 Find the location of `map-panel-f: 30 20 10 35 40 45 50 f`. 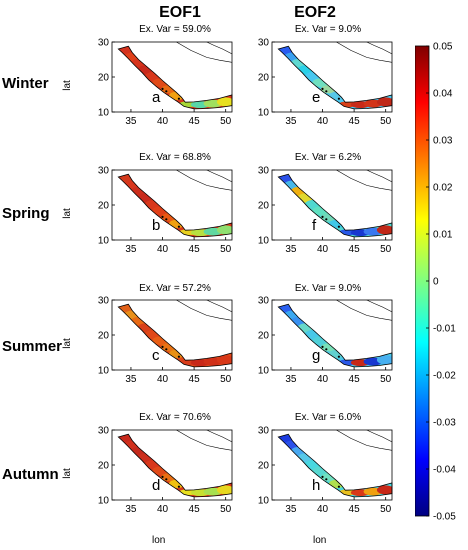

map-panel-f: 30 20 10 35 40 45 50 f is located at coordinates (322, 212).